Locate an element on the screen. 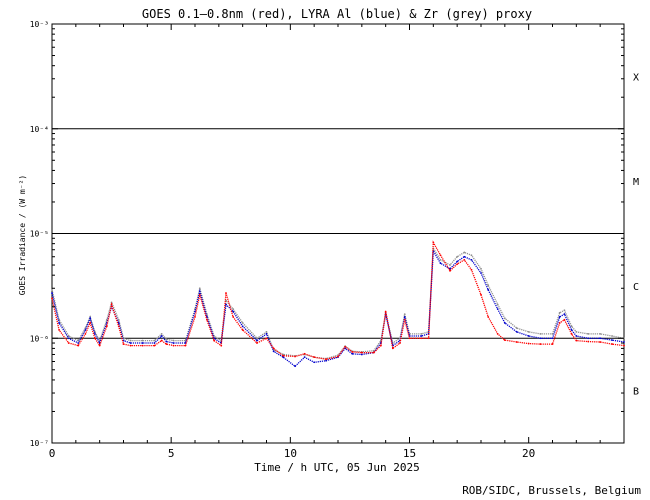 The height and width of the screenshot is (500, 650). x-tick-label: 15 is located at coordinates (409, 453).